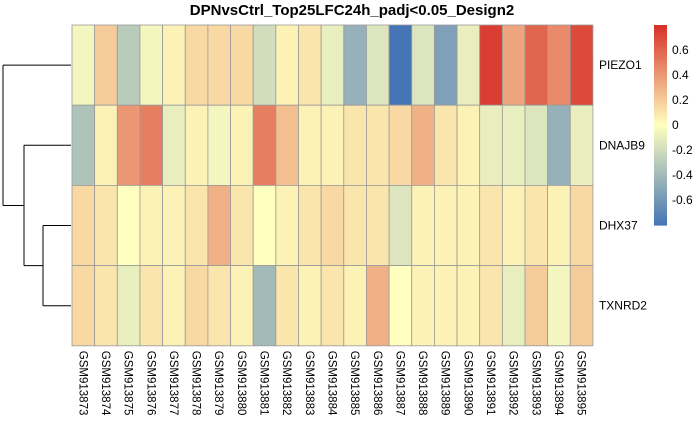 Image resolution: width=700 pixels, height=432 pixels. I want to click on column-label: GSM913894, so click(558, 383).